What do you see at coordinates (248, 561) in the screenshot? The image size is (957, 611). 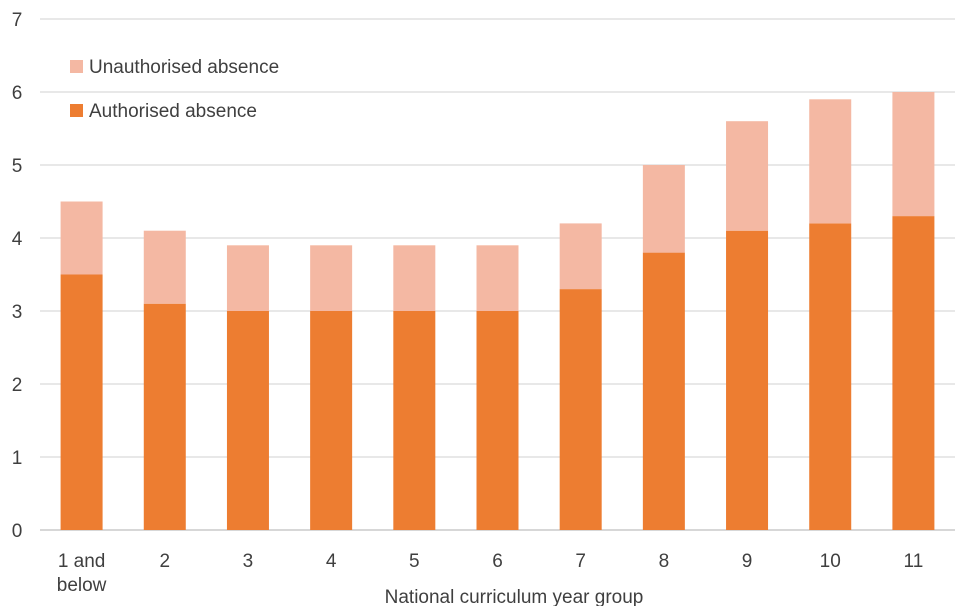 I see `x-tick-label-3: 3` at bounding box center [248, 561].